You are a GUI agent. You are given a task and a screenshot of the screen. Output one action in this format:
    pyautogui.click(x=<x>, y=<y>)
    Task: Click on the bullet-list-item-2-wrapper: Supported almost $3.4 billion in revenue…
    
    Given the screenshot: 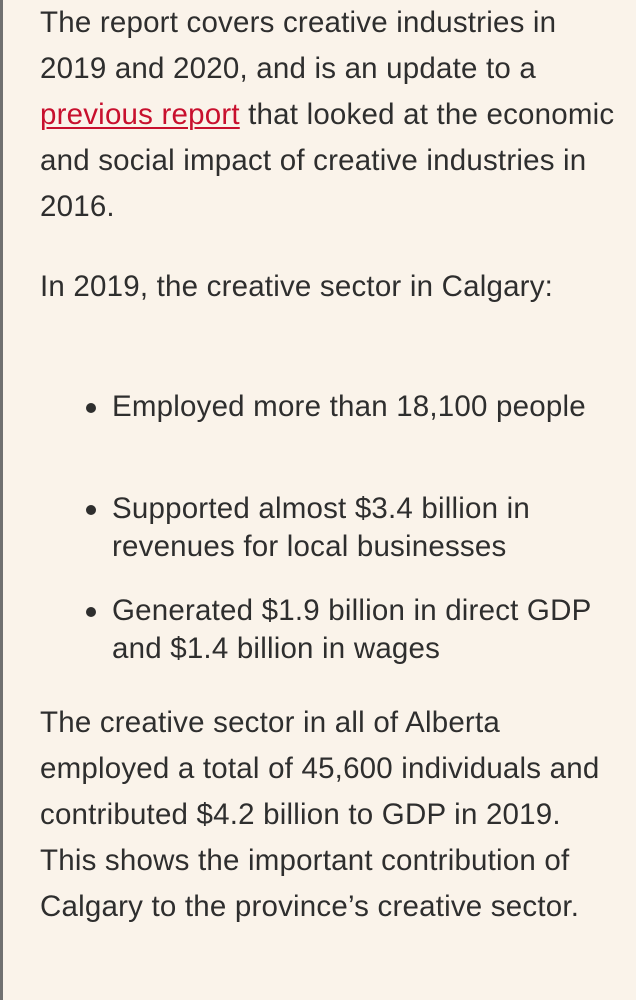 What is the action you would take?
    pyautogui.click(x=344, y=528)
    